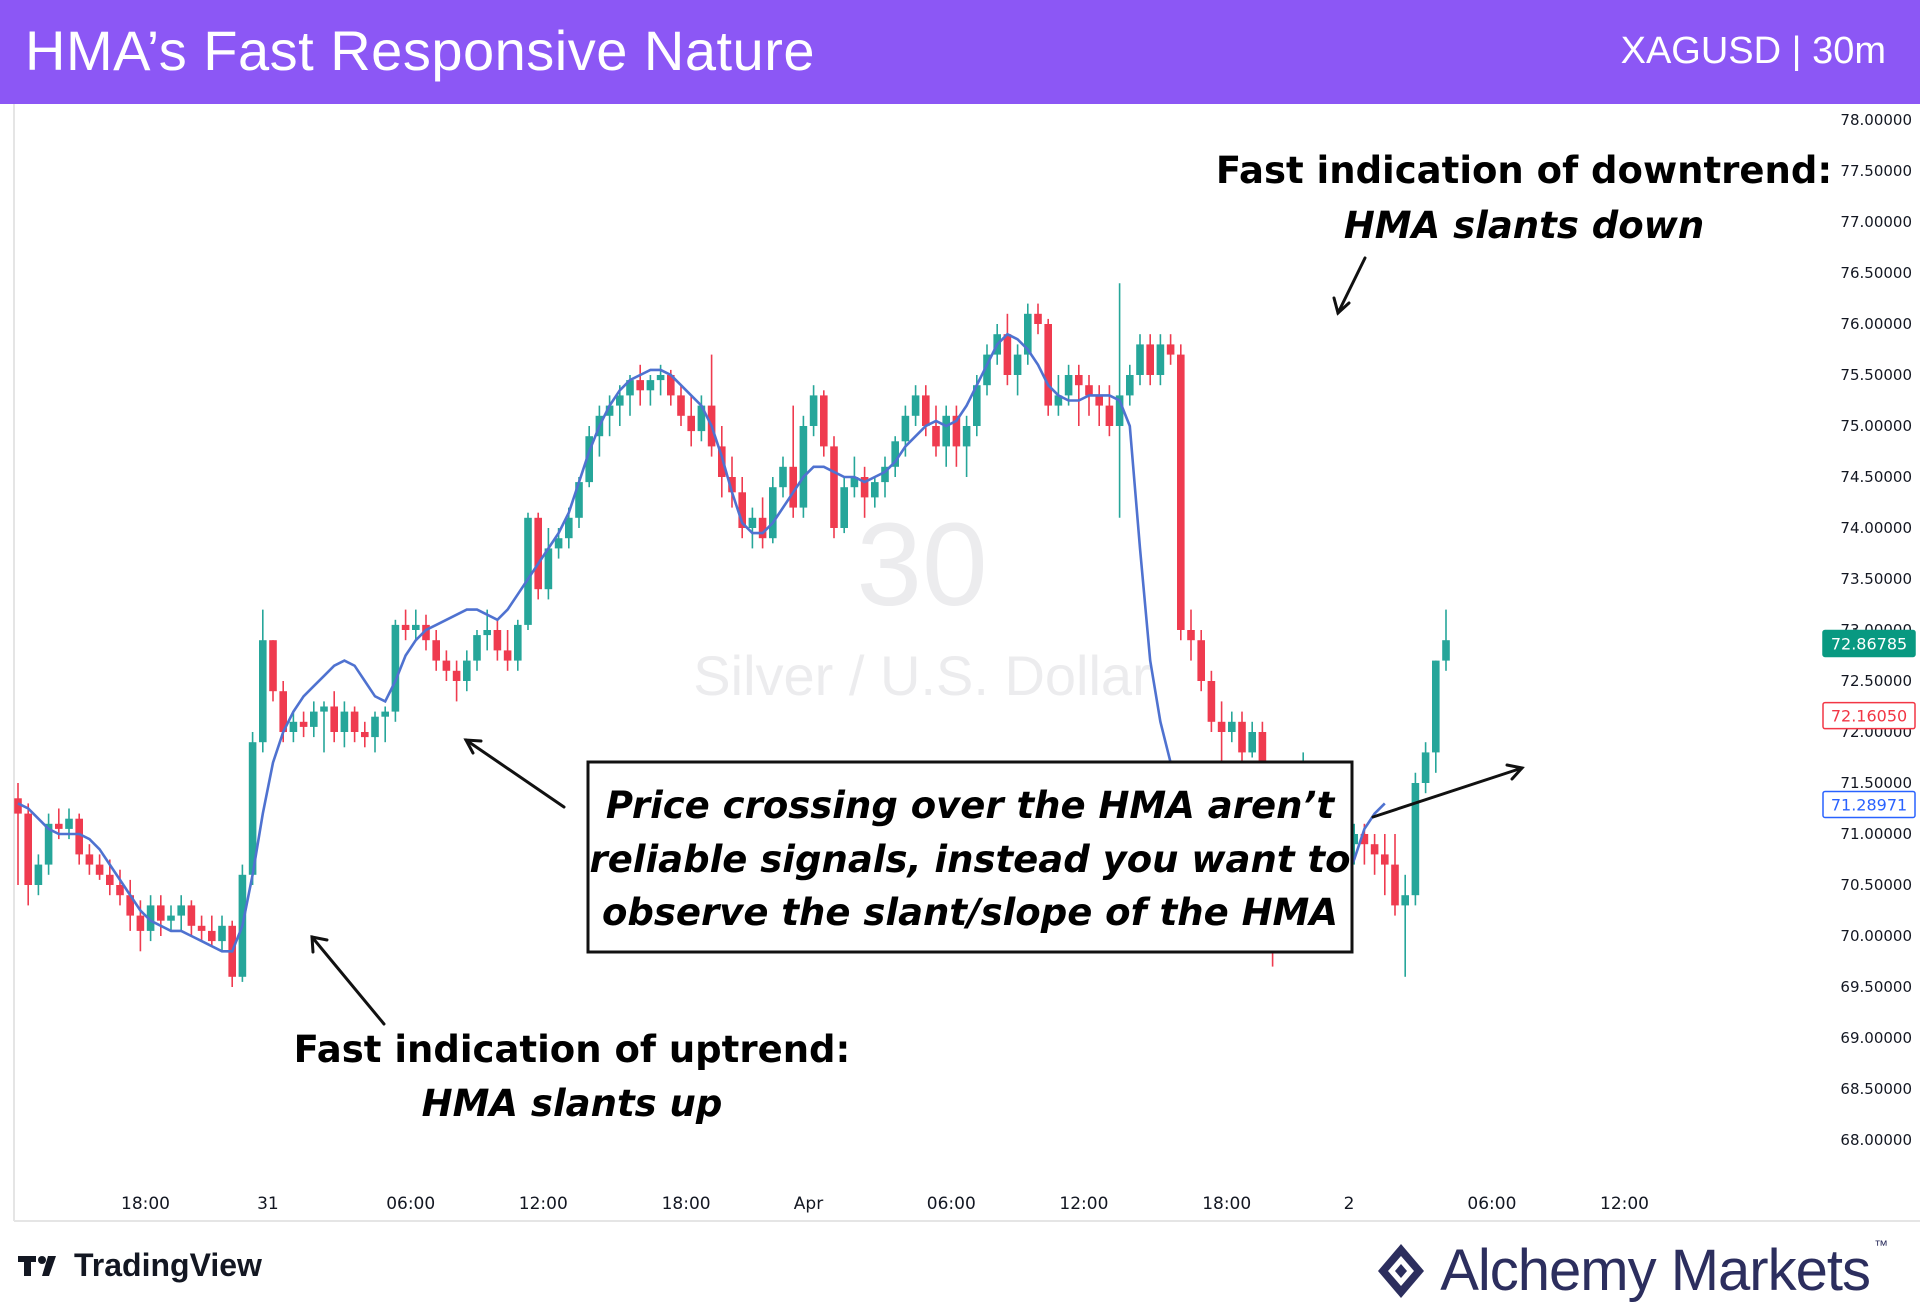 This screenshot has width=1920, height=1314. I want to click on price-tick-label: 76.00000, so click(1876, 324).